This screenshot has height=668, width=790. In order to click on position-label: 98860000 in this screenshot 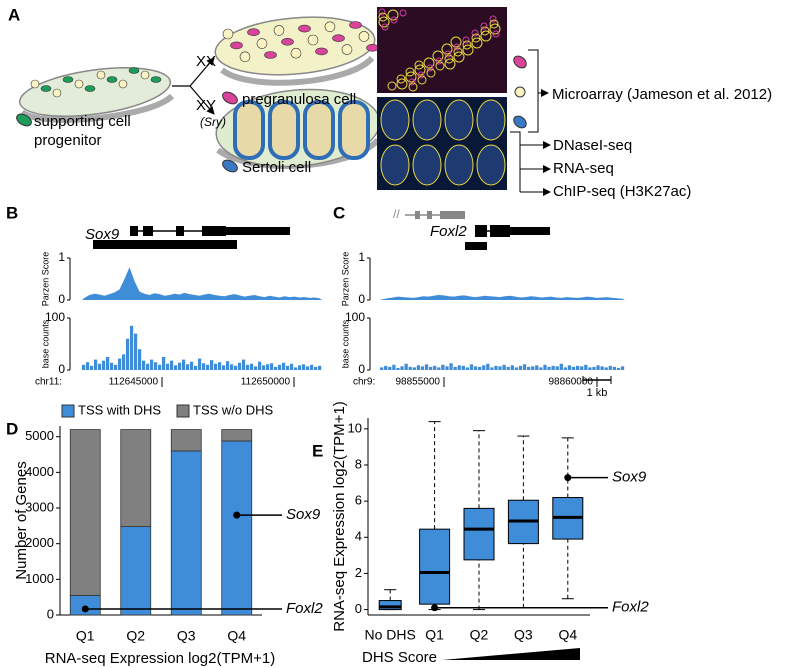, I will do `click(571, 382)`.